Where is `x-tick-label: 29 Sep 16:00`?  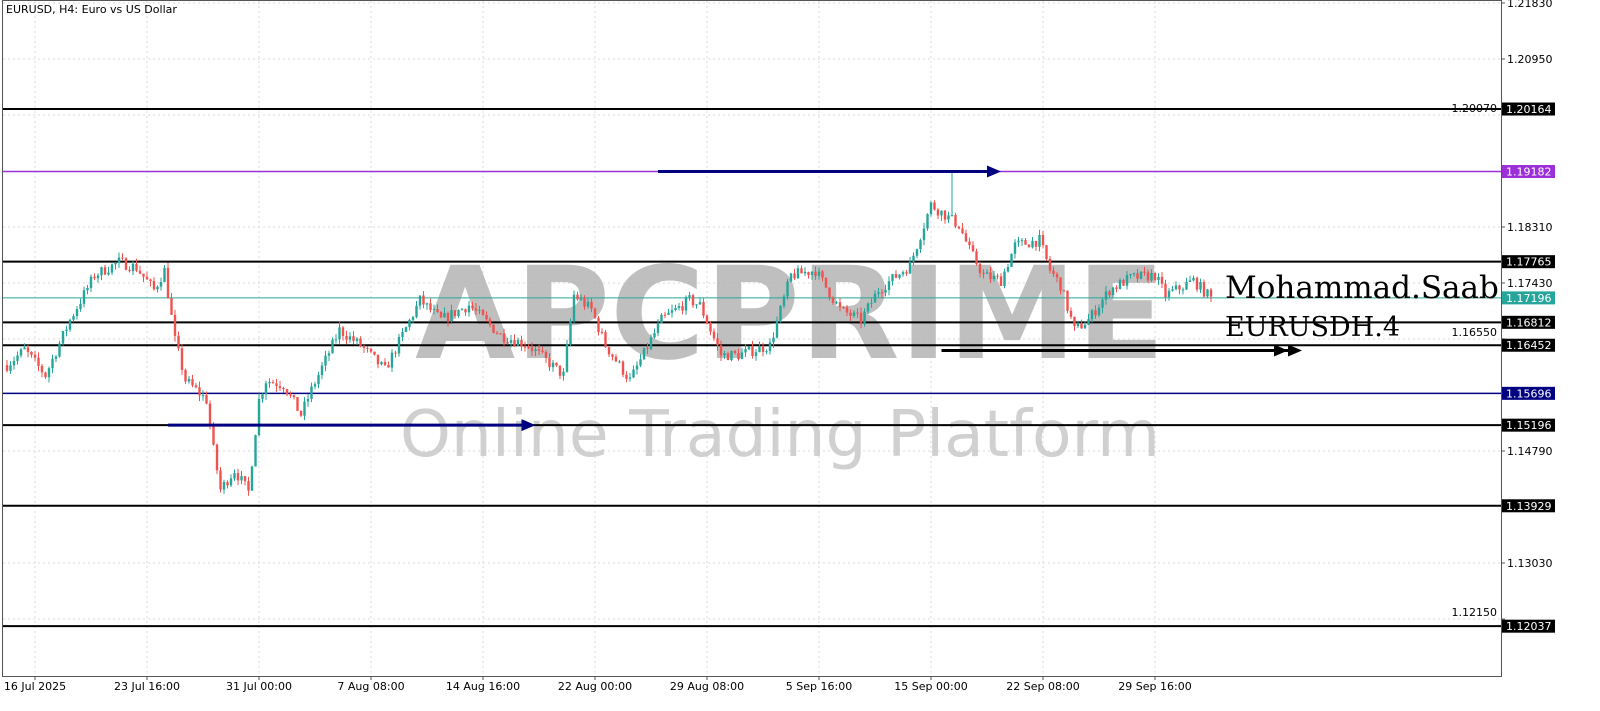 x-tick-label: 29 Sep 16:00 is located at coordinates (1154, 686).